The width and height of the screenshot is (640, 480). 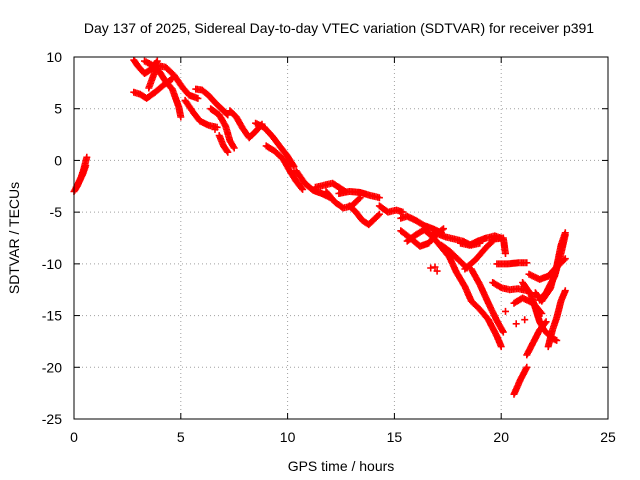 What do you see at coordinates (527, 263) in the screenshot?
I see `track-29-point` at bounding box center [527, 263].